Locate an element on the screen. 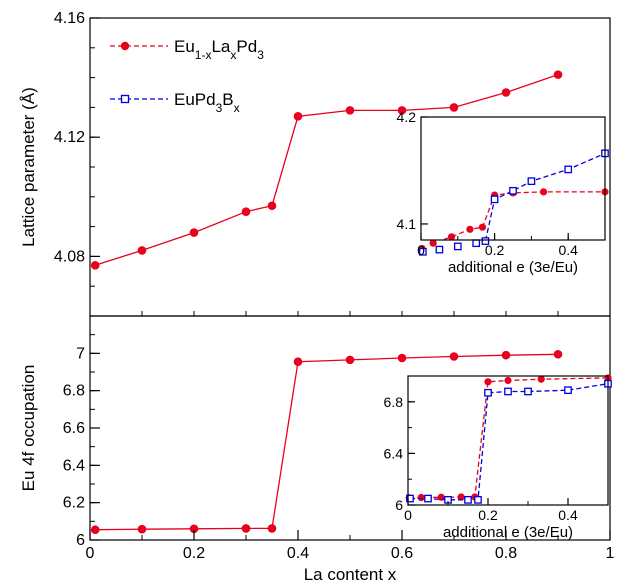 This screenshot has width=623, height=584. y-tick-label-top: 4.12 is located at coordinates (69, 137).